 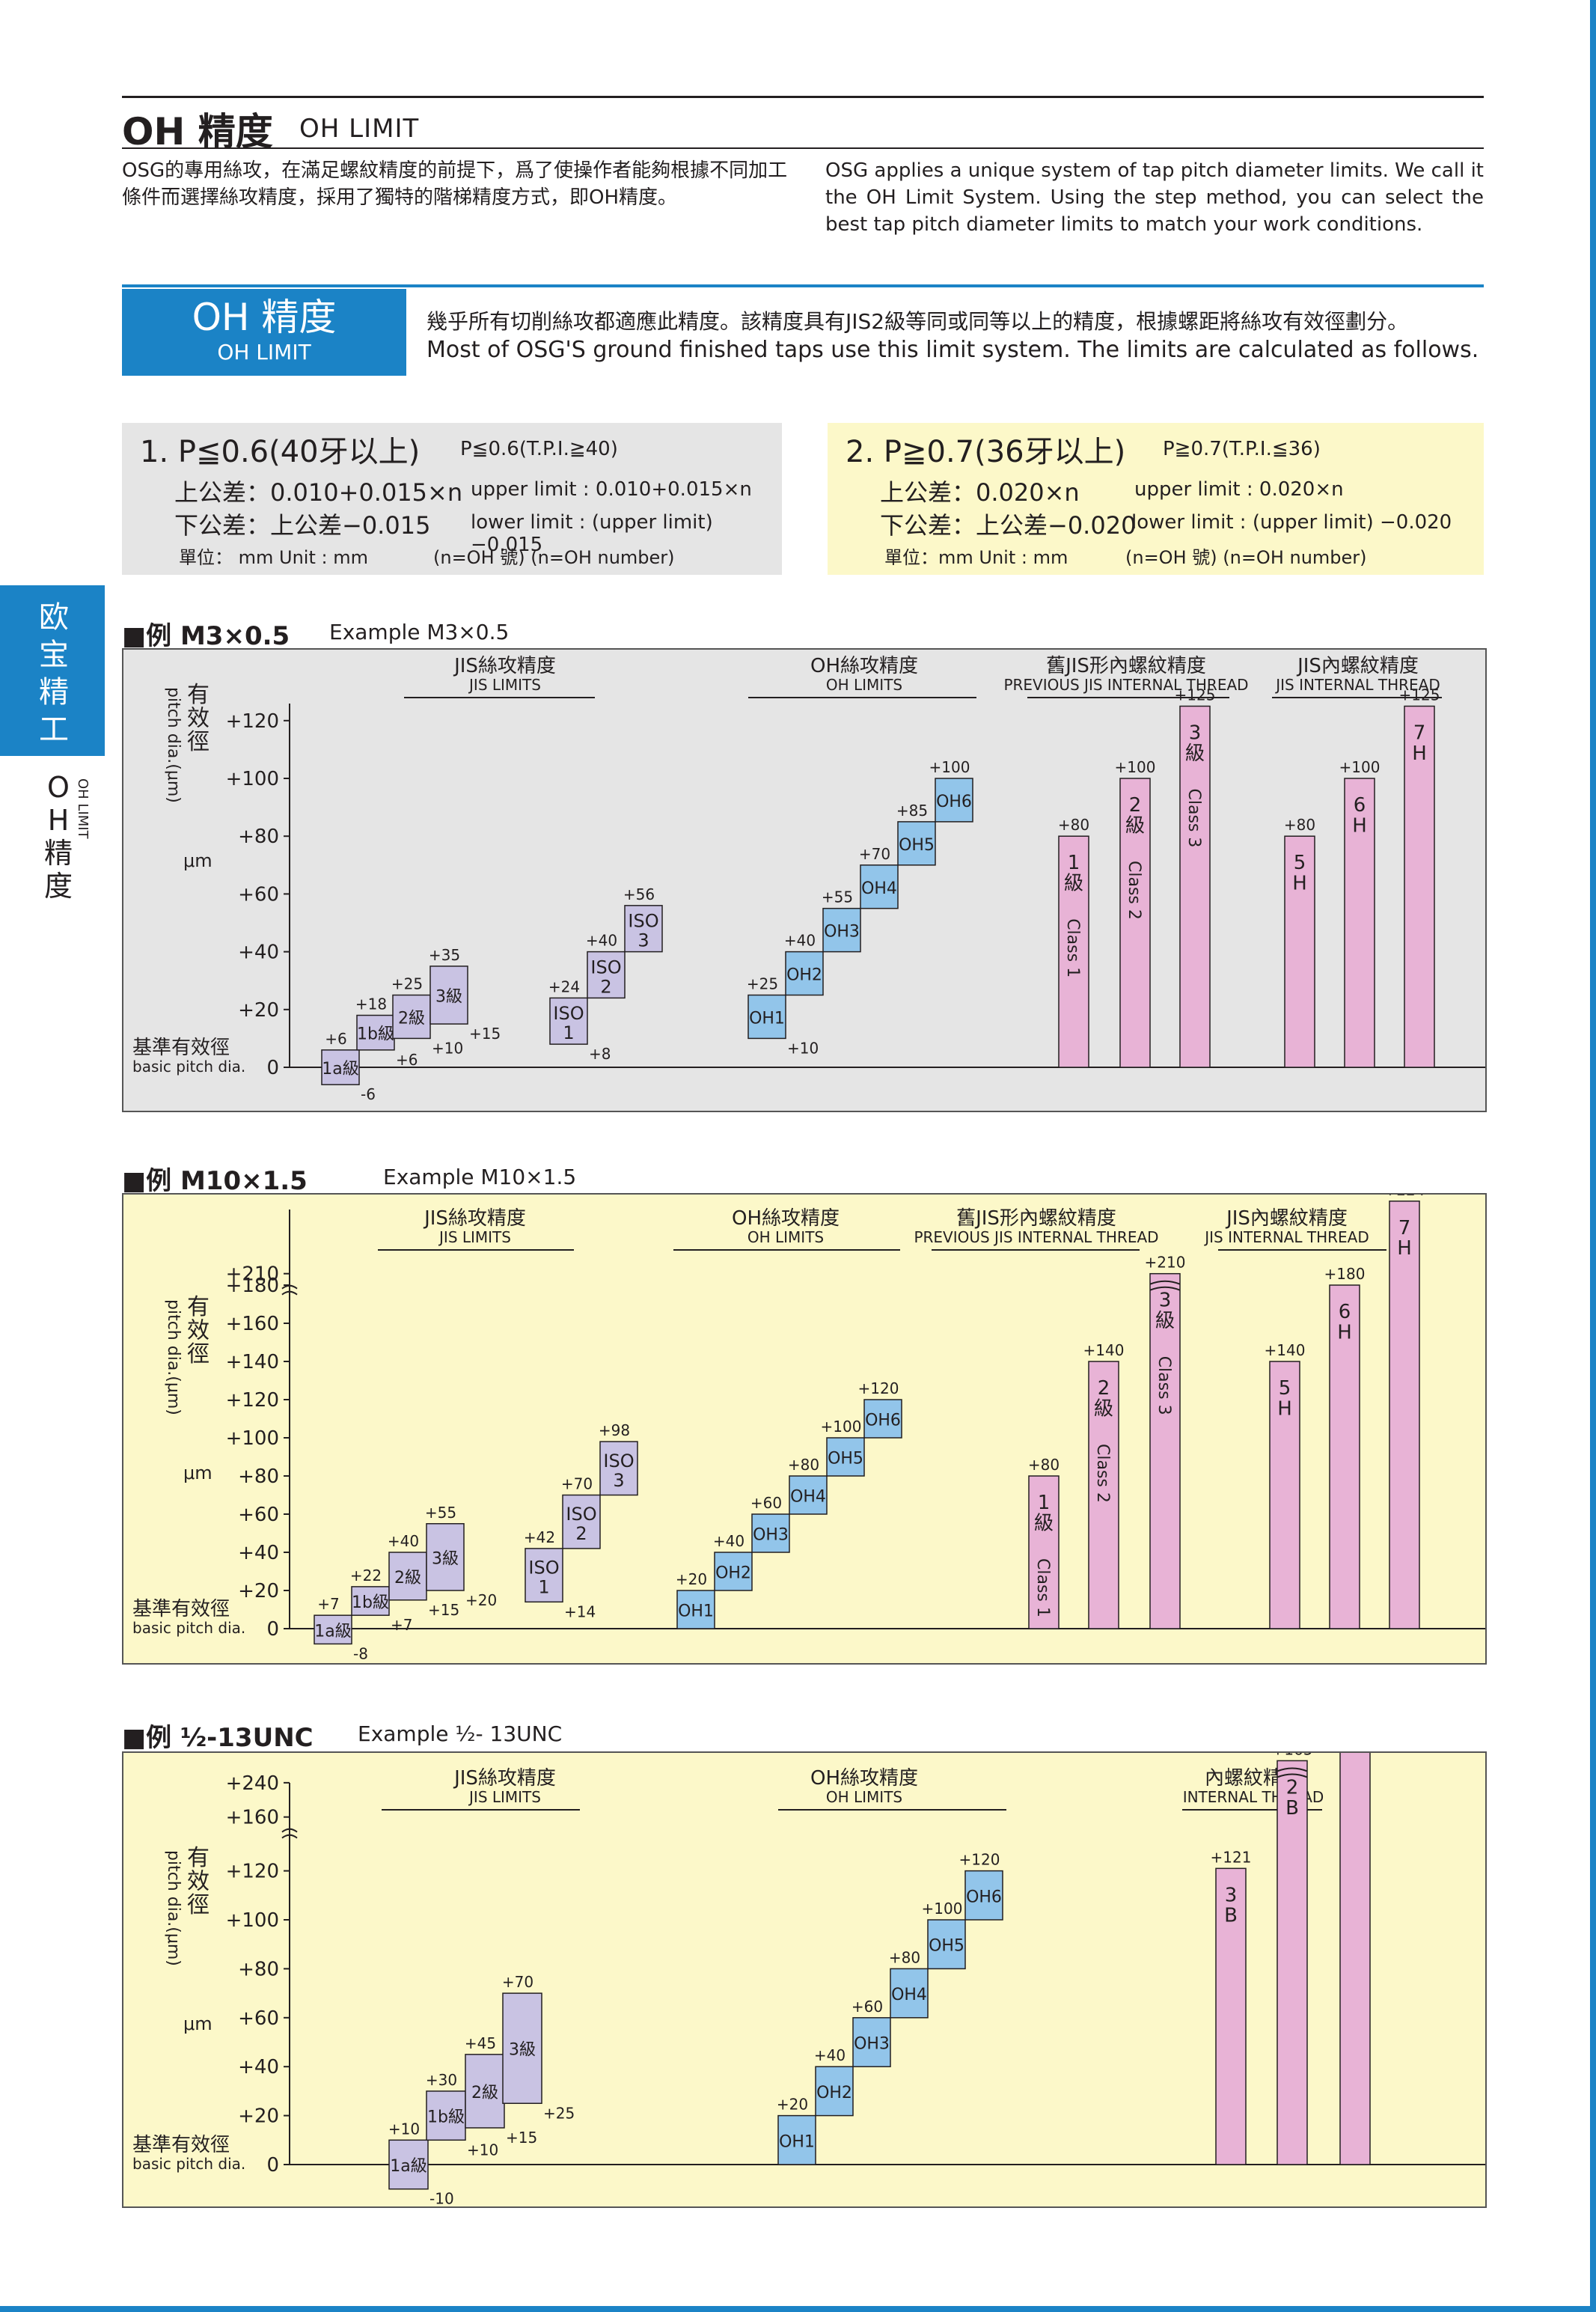 What do you see at coordinates (481, 1600) in the screenshot?
I see `jis-lower-label: +20` at bounding box center [481, 1600].